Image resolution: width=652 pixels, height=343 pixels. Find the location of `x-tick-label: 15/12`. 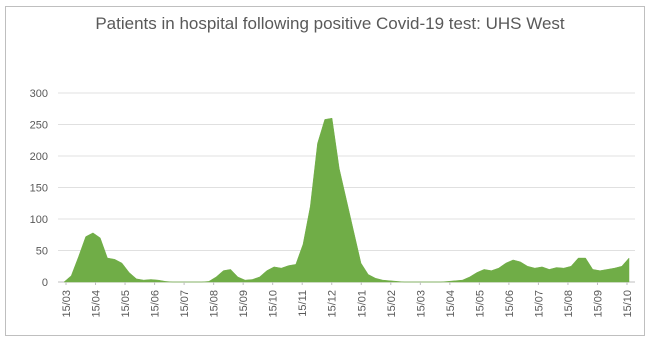

x-tick-label: 15/12 is located at coordinates (333, 304).